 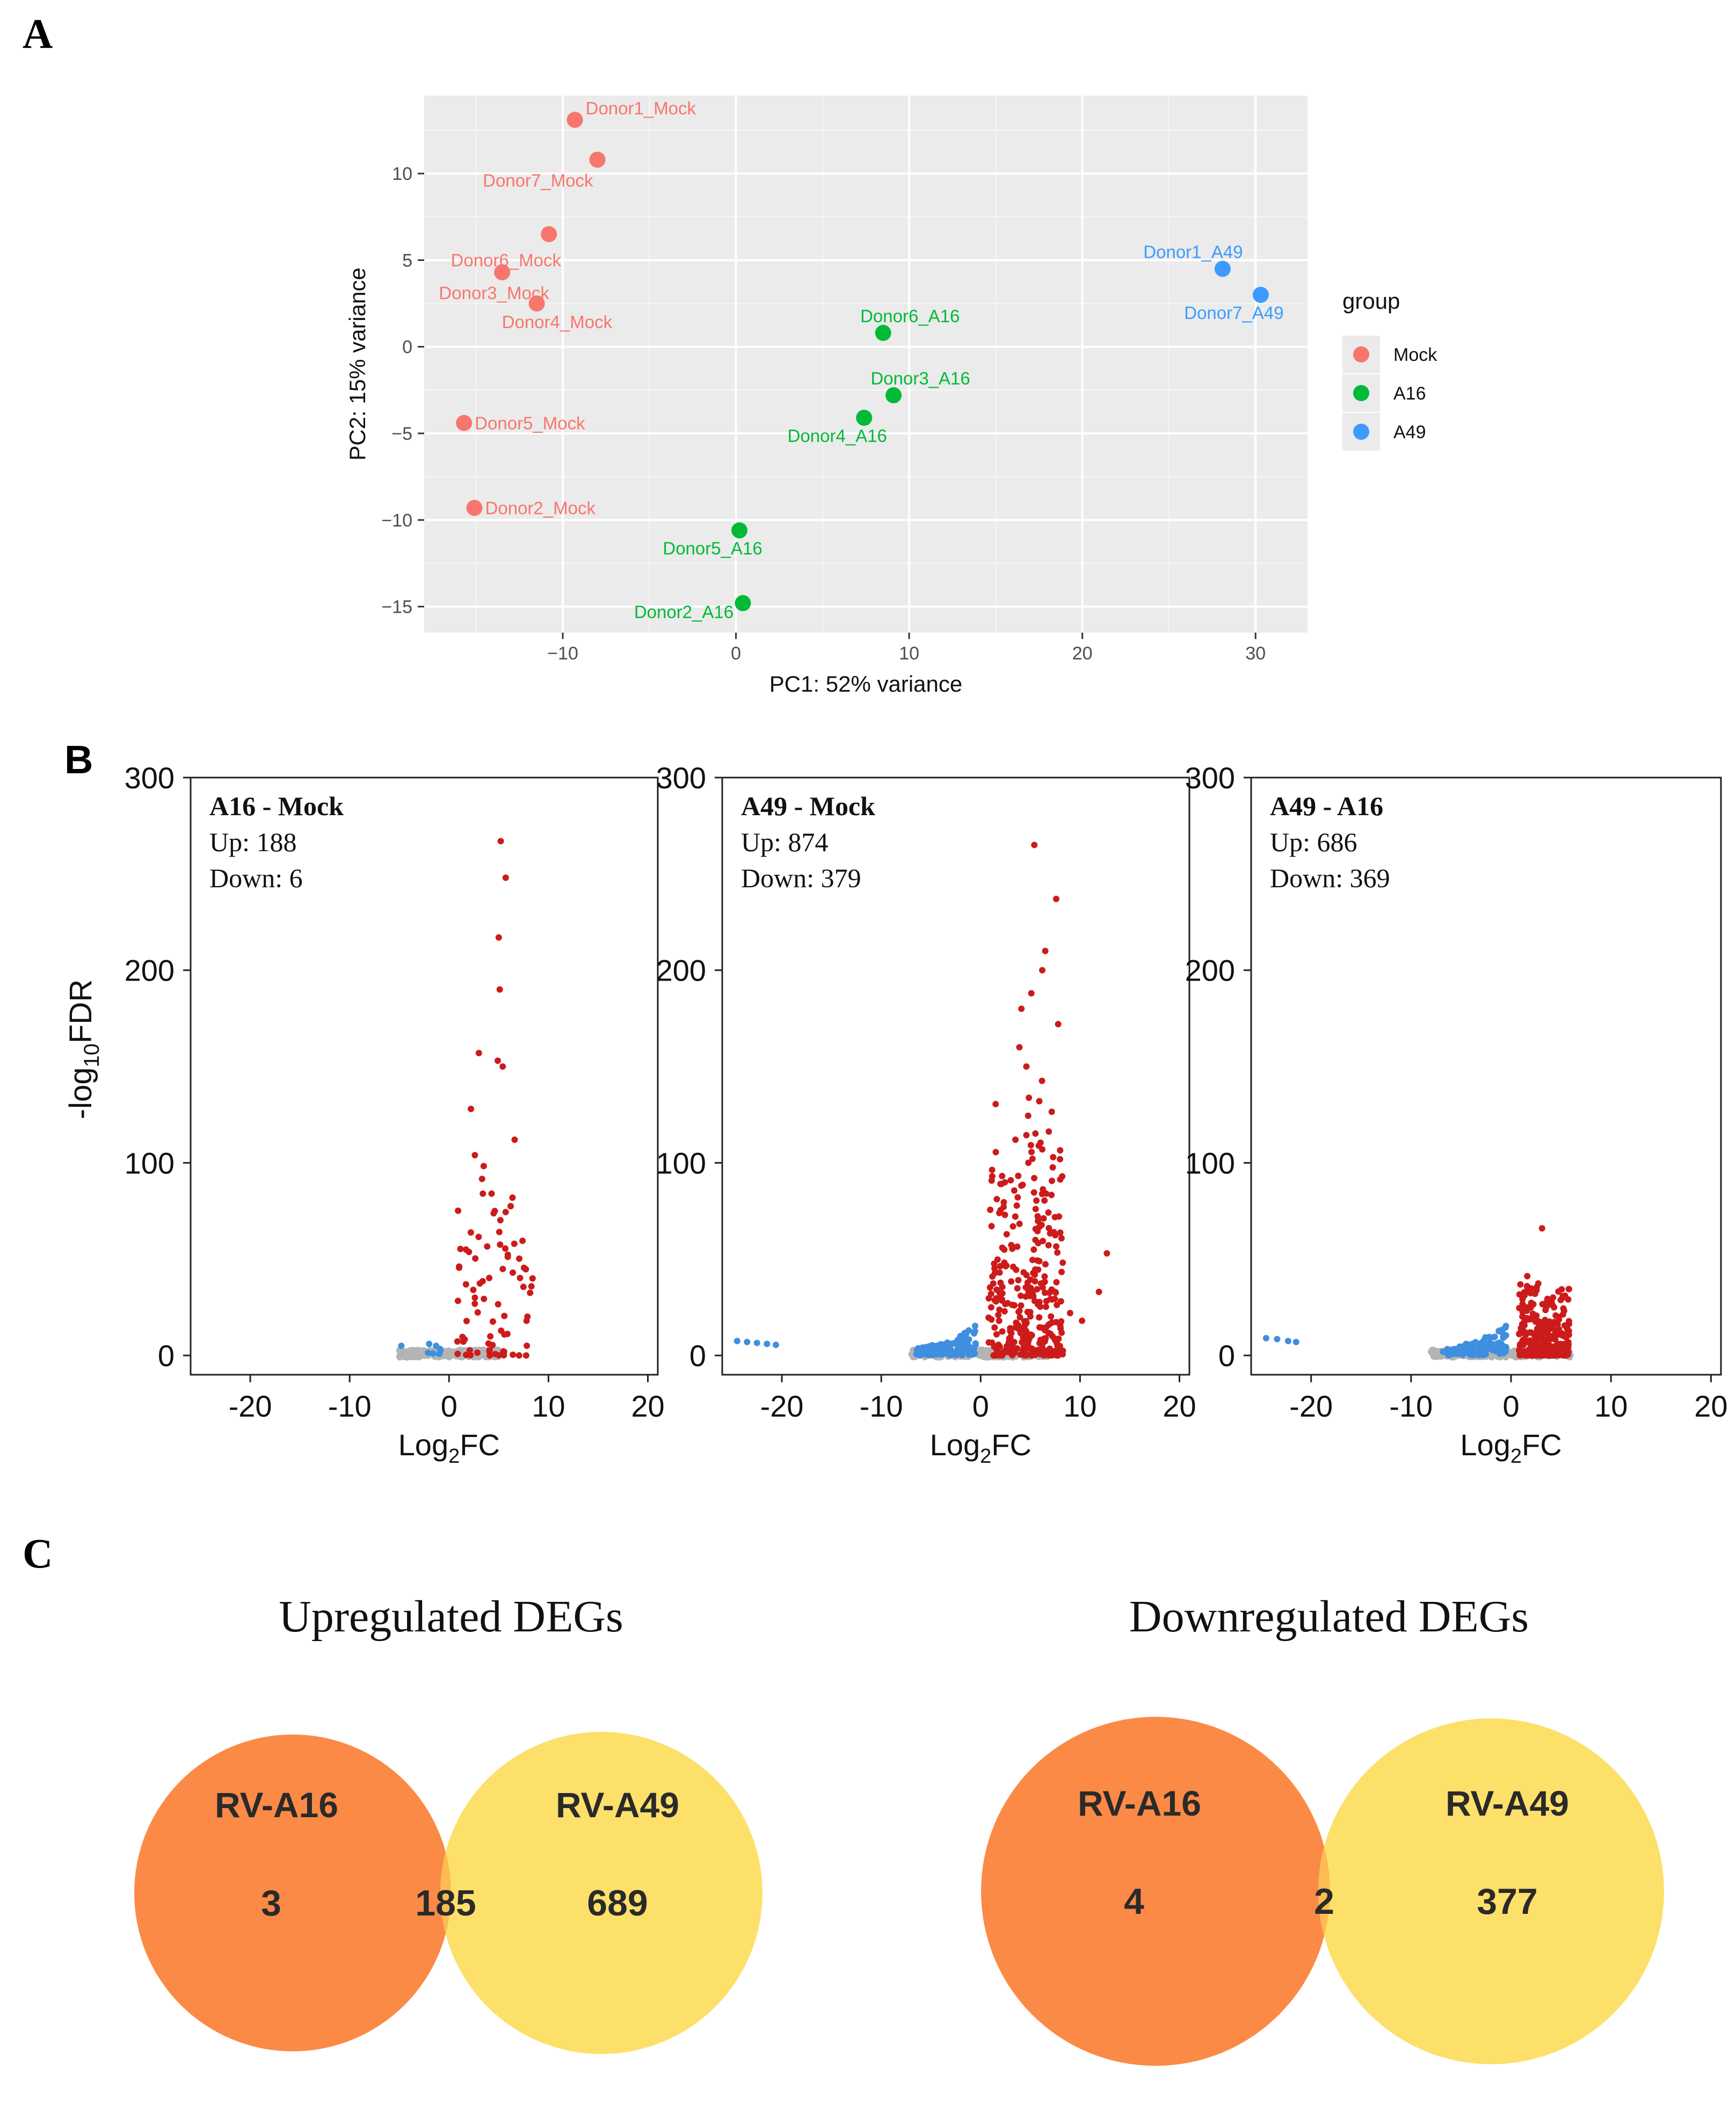 I want to click on venn-label-left: RV-A16, so click(x=1139, y=1803).